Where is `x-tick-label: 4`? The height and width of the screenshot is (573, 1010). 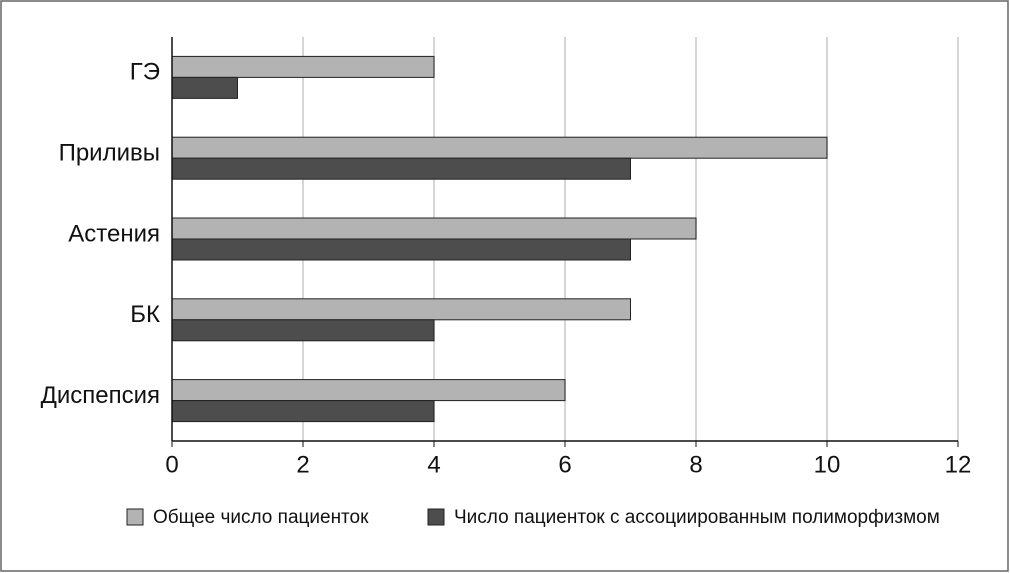
x-tick-label: 4 is located at coordinates (433, 464).